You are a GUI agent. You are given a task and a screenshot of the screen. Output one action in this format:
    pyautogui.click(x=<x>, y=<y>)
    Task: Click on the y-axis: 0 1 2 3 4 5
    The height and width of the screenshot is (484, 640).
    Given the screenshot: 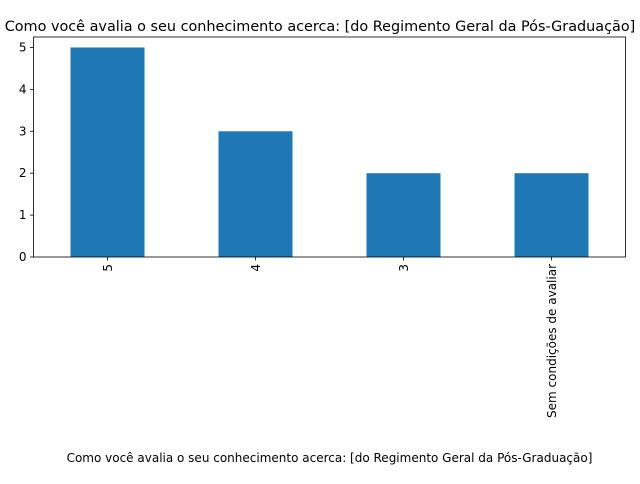 What is the action you would take?
    pyautogui.click(x=26, y=152)
    